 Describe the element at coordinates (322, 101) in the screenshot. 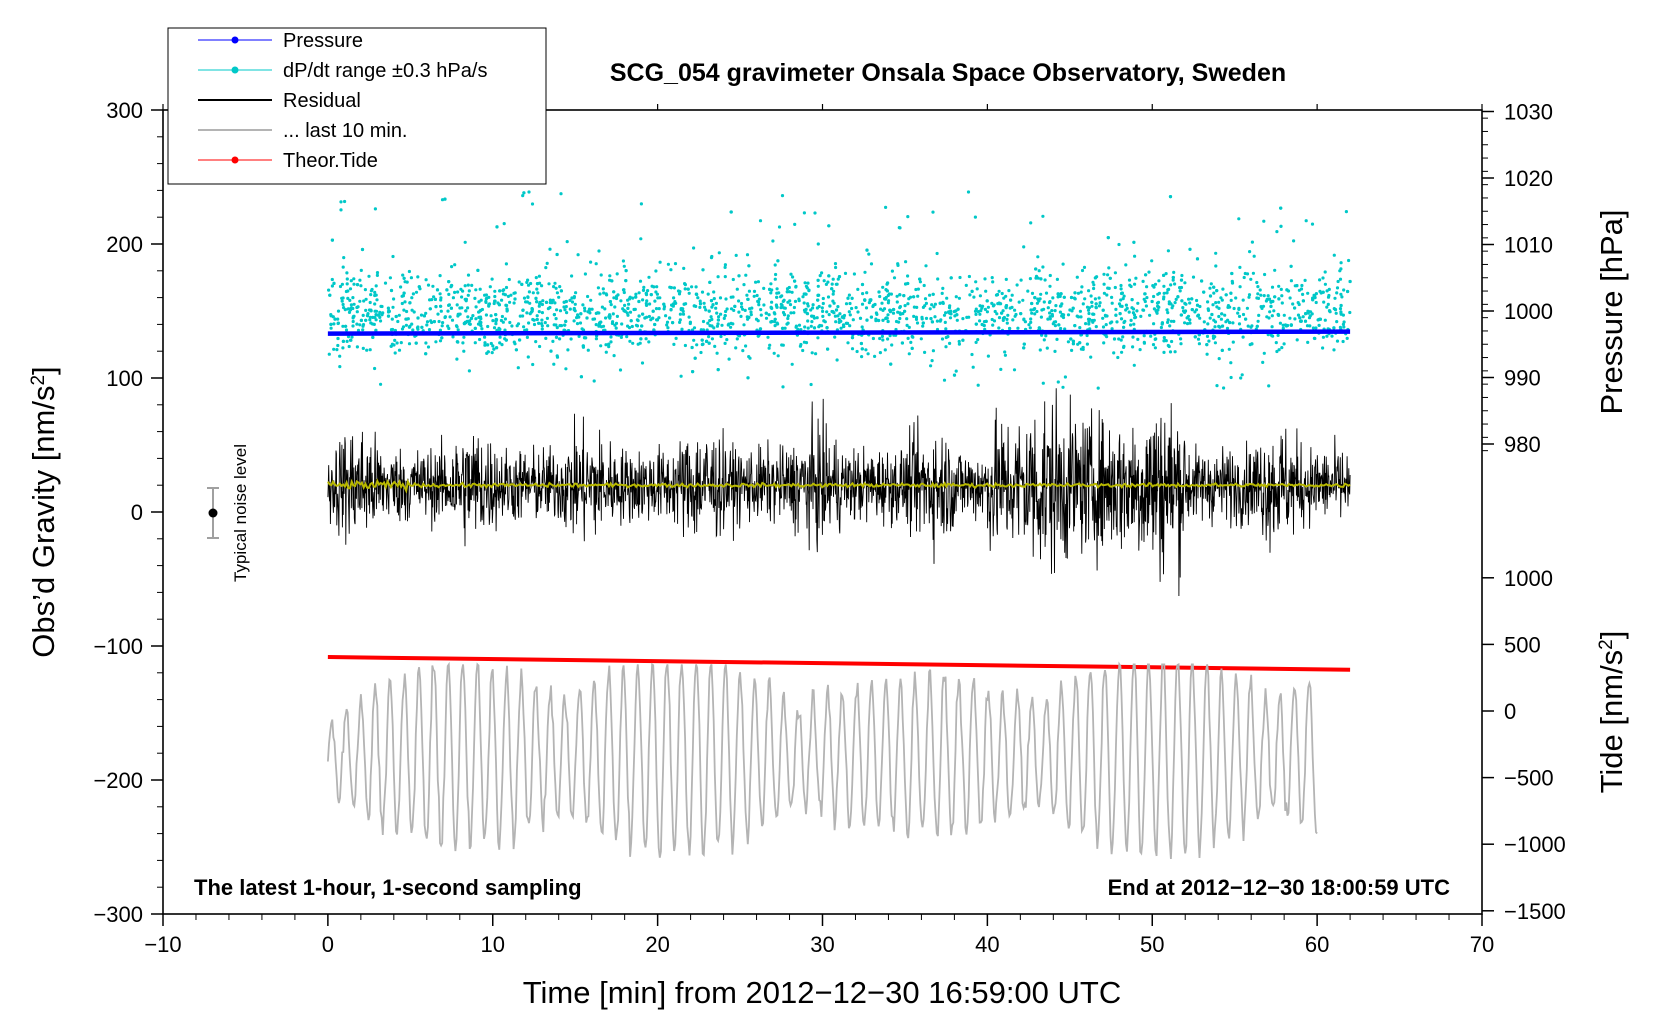

I see `legend-label: Residual` at that location.